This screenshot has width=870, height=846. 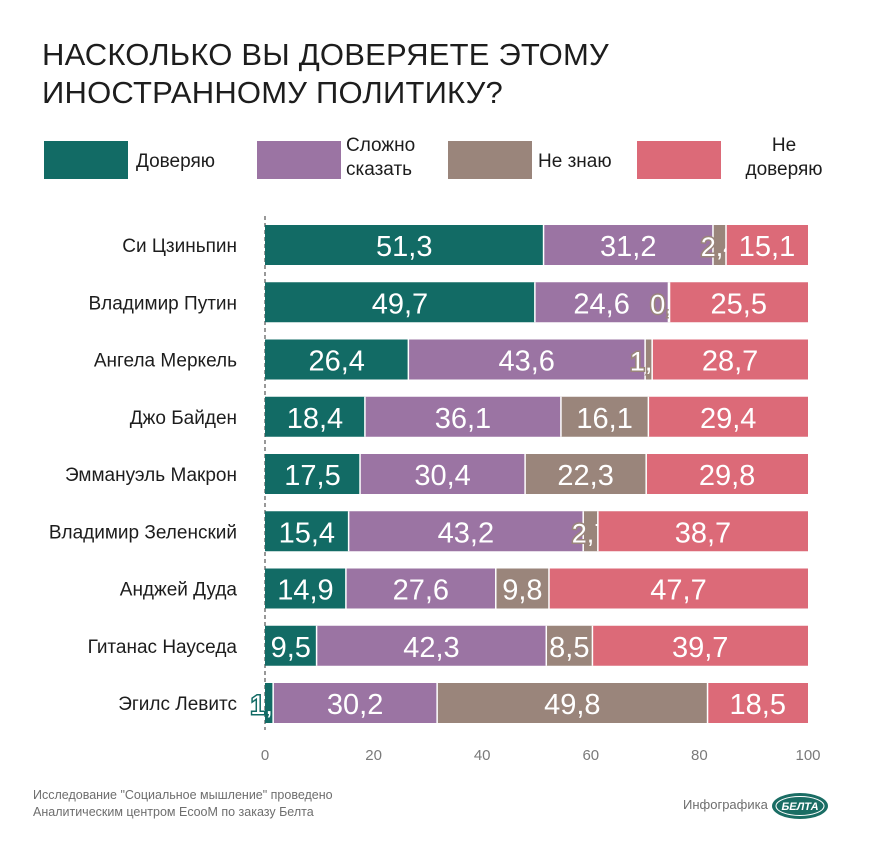 I want to click on data-label: 42,3, so click(x=431, y=648).